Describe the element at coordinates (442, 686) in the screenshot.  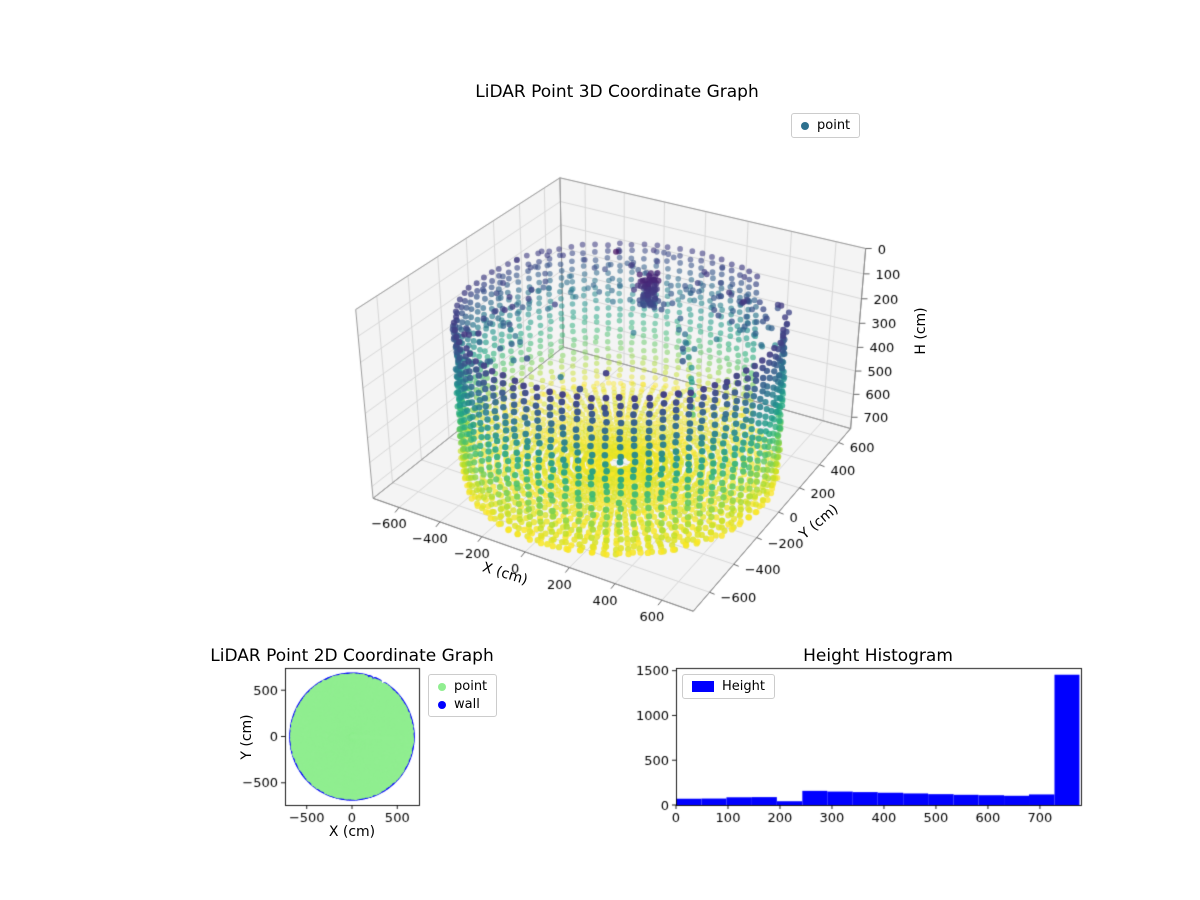
I see `point-marker-icon` at that location.